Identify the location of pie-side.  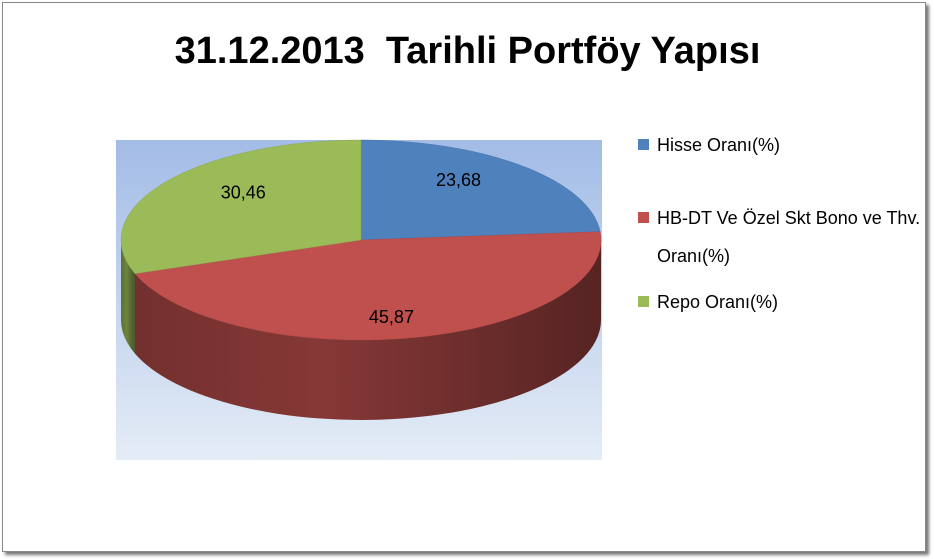
(128, 297).